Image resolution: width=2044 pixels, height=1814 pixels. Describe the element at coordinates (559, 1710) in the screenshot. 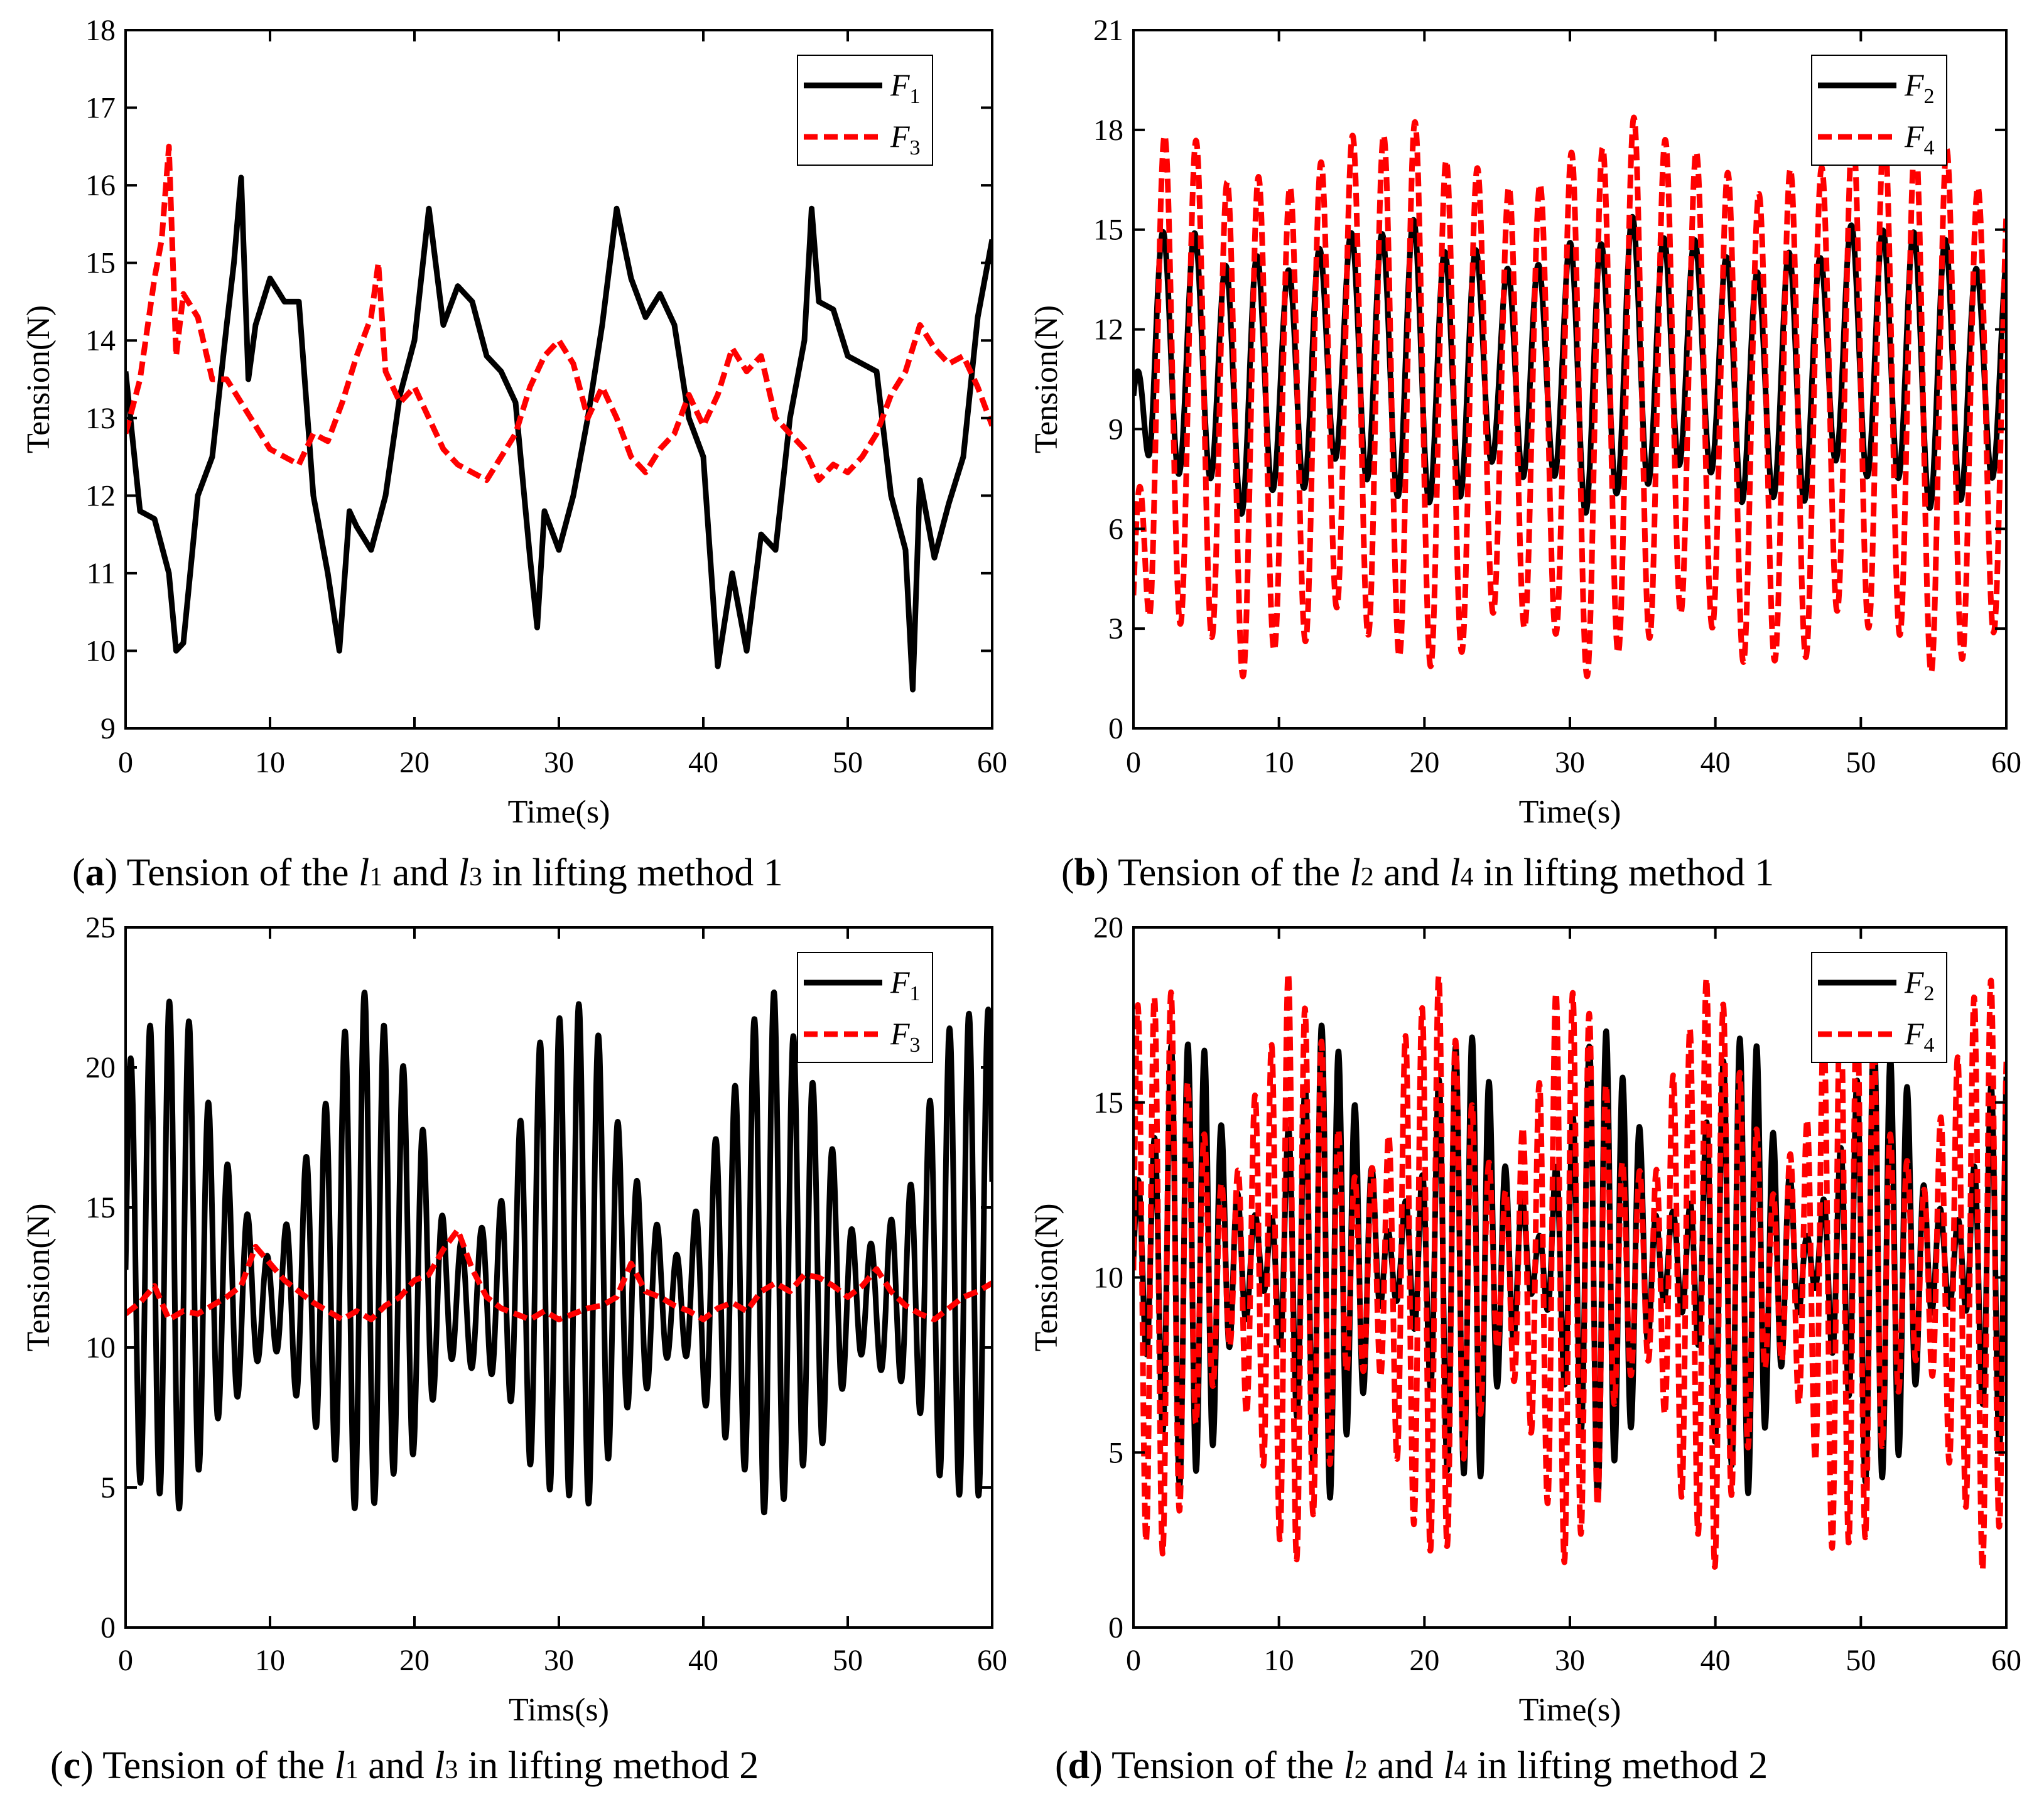

I see `x-axis-label: Tims(s)` at that location.